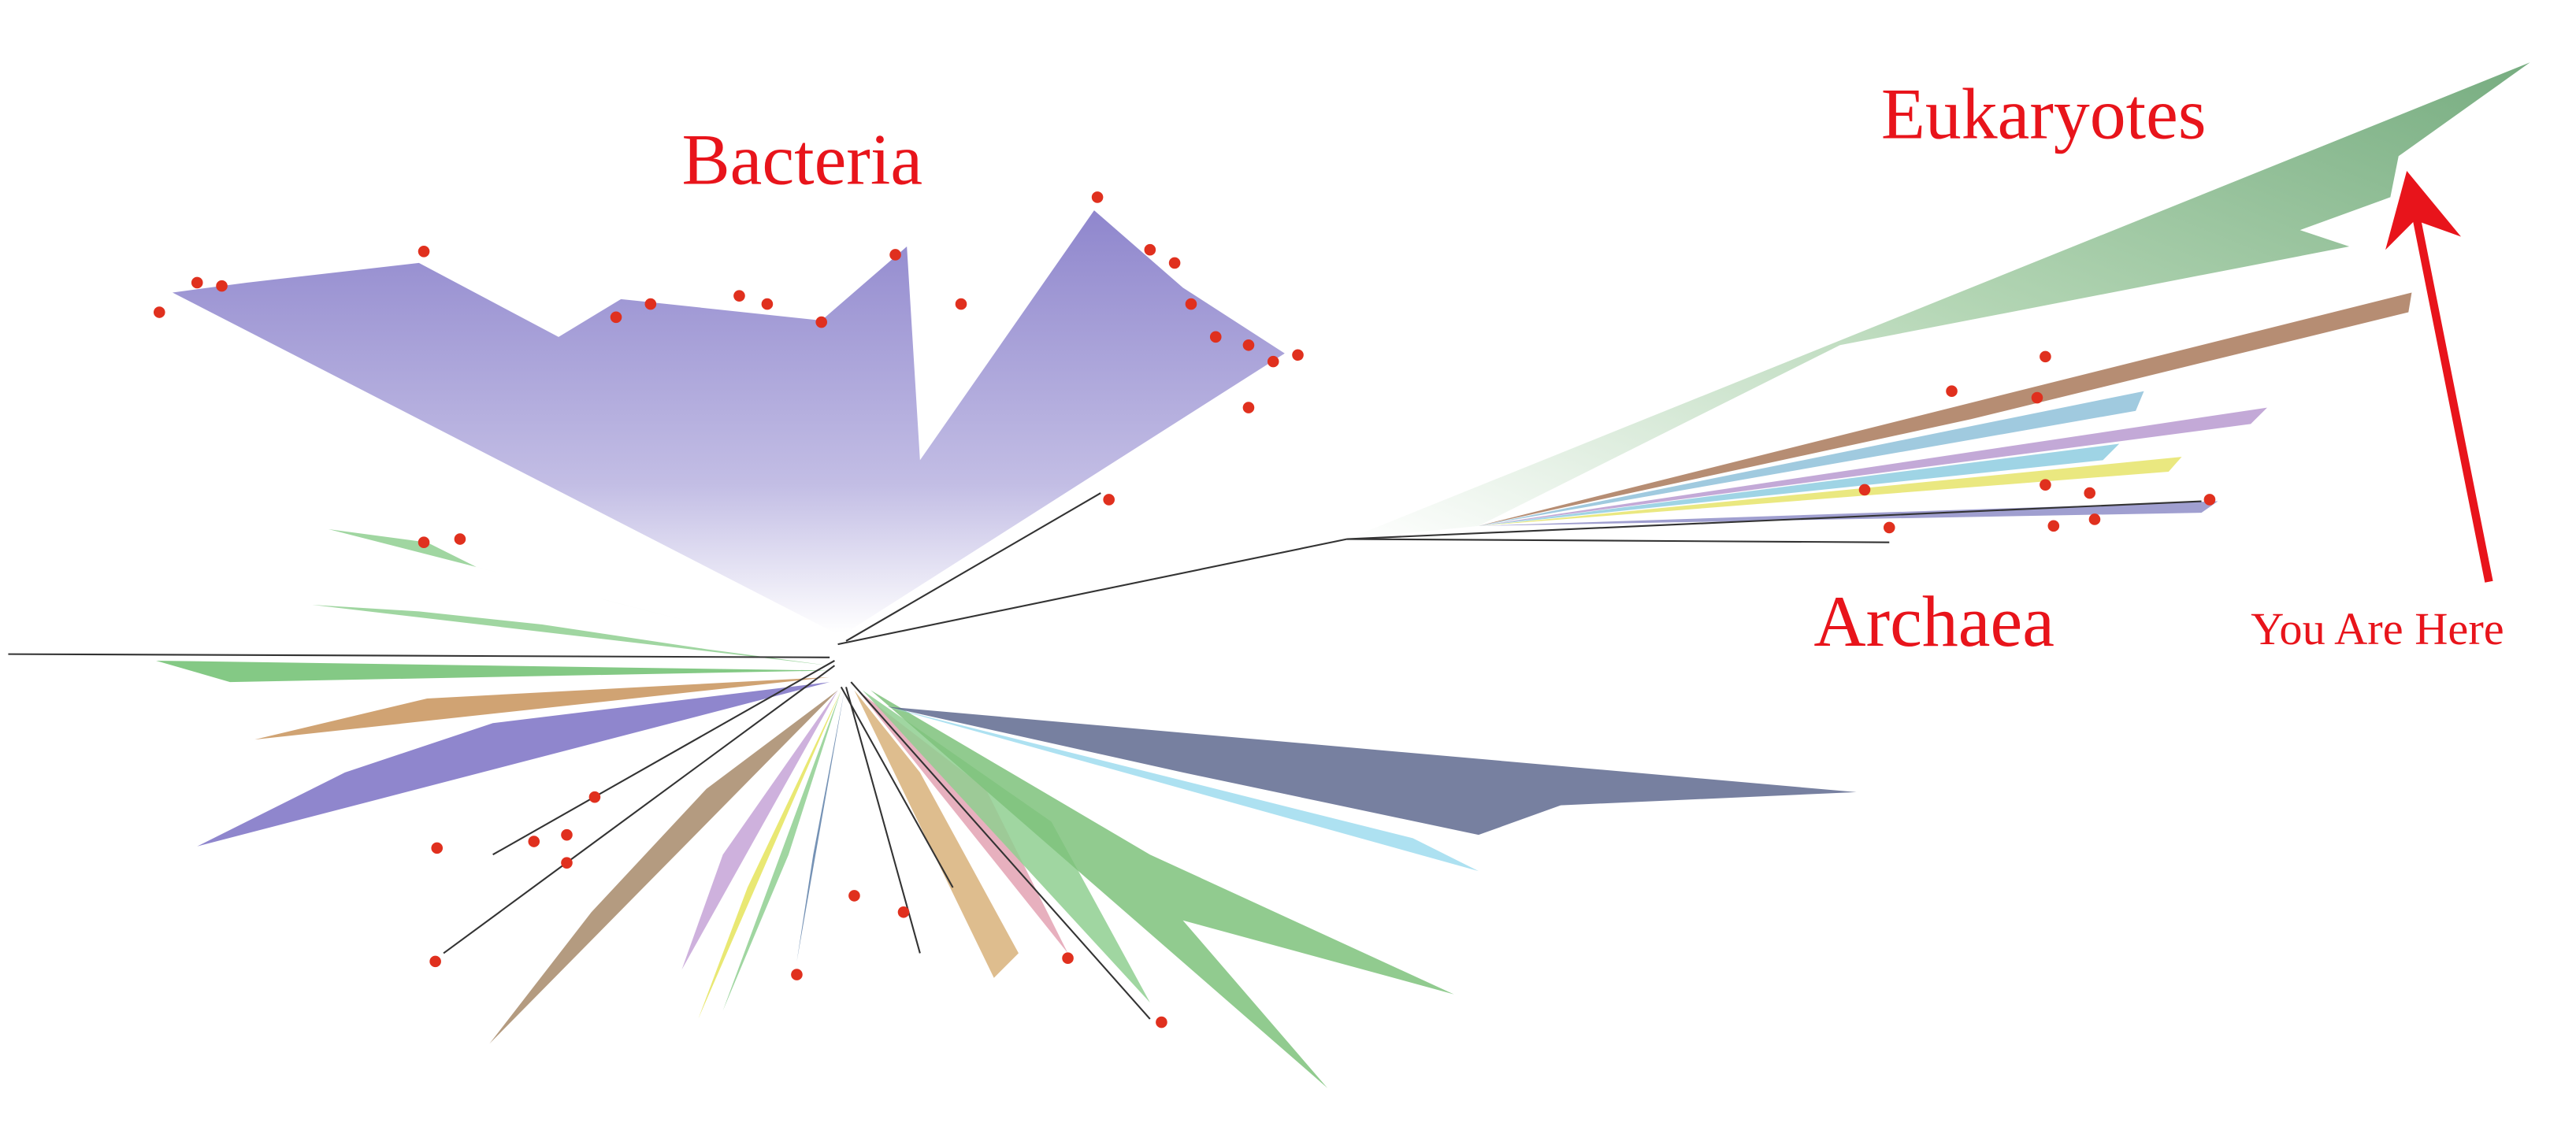 The image size is (2576, 1134). Describe the element at coordinates (1933, 621) in the screenshot. I see `group-label: Archaea` at that location.